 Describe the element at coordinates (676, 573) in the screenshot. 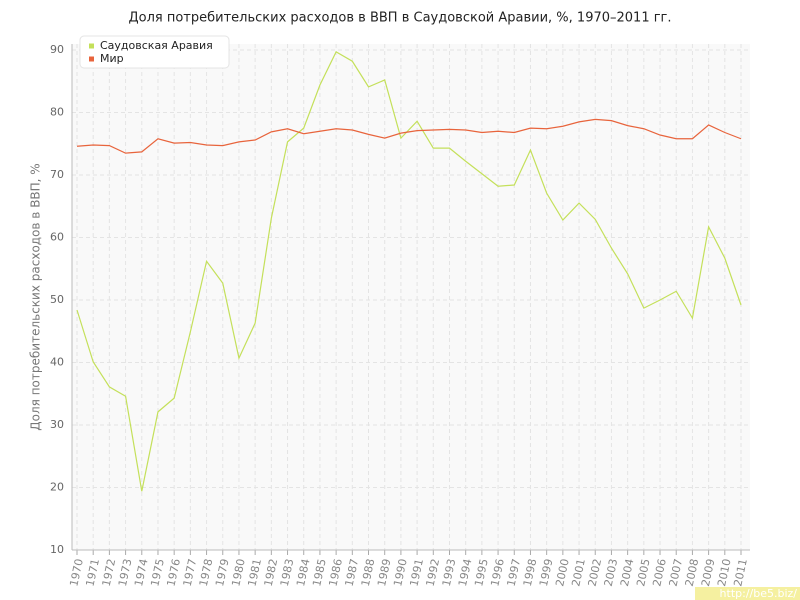

I see `x-tick-label: 2007` at that location.